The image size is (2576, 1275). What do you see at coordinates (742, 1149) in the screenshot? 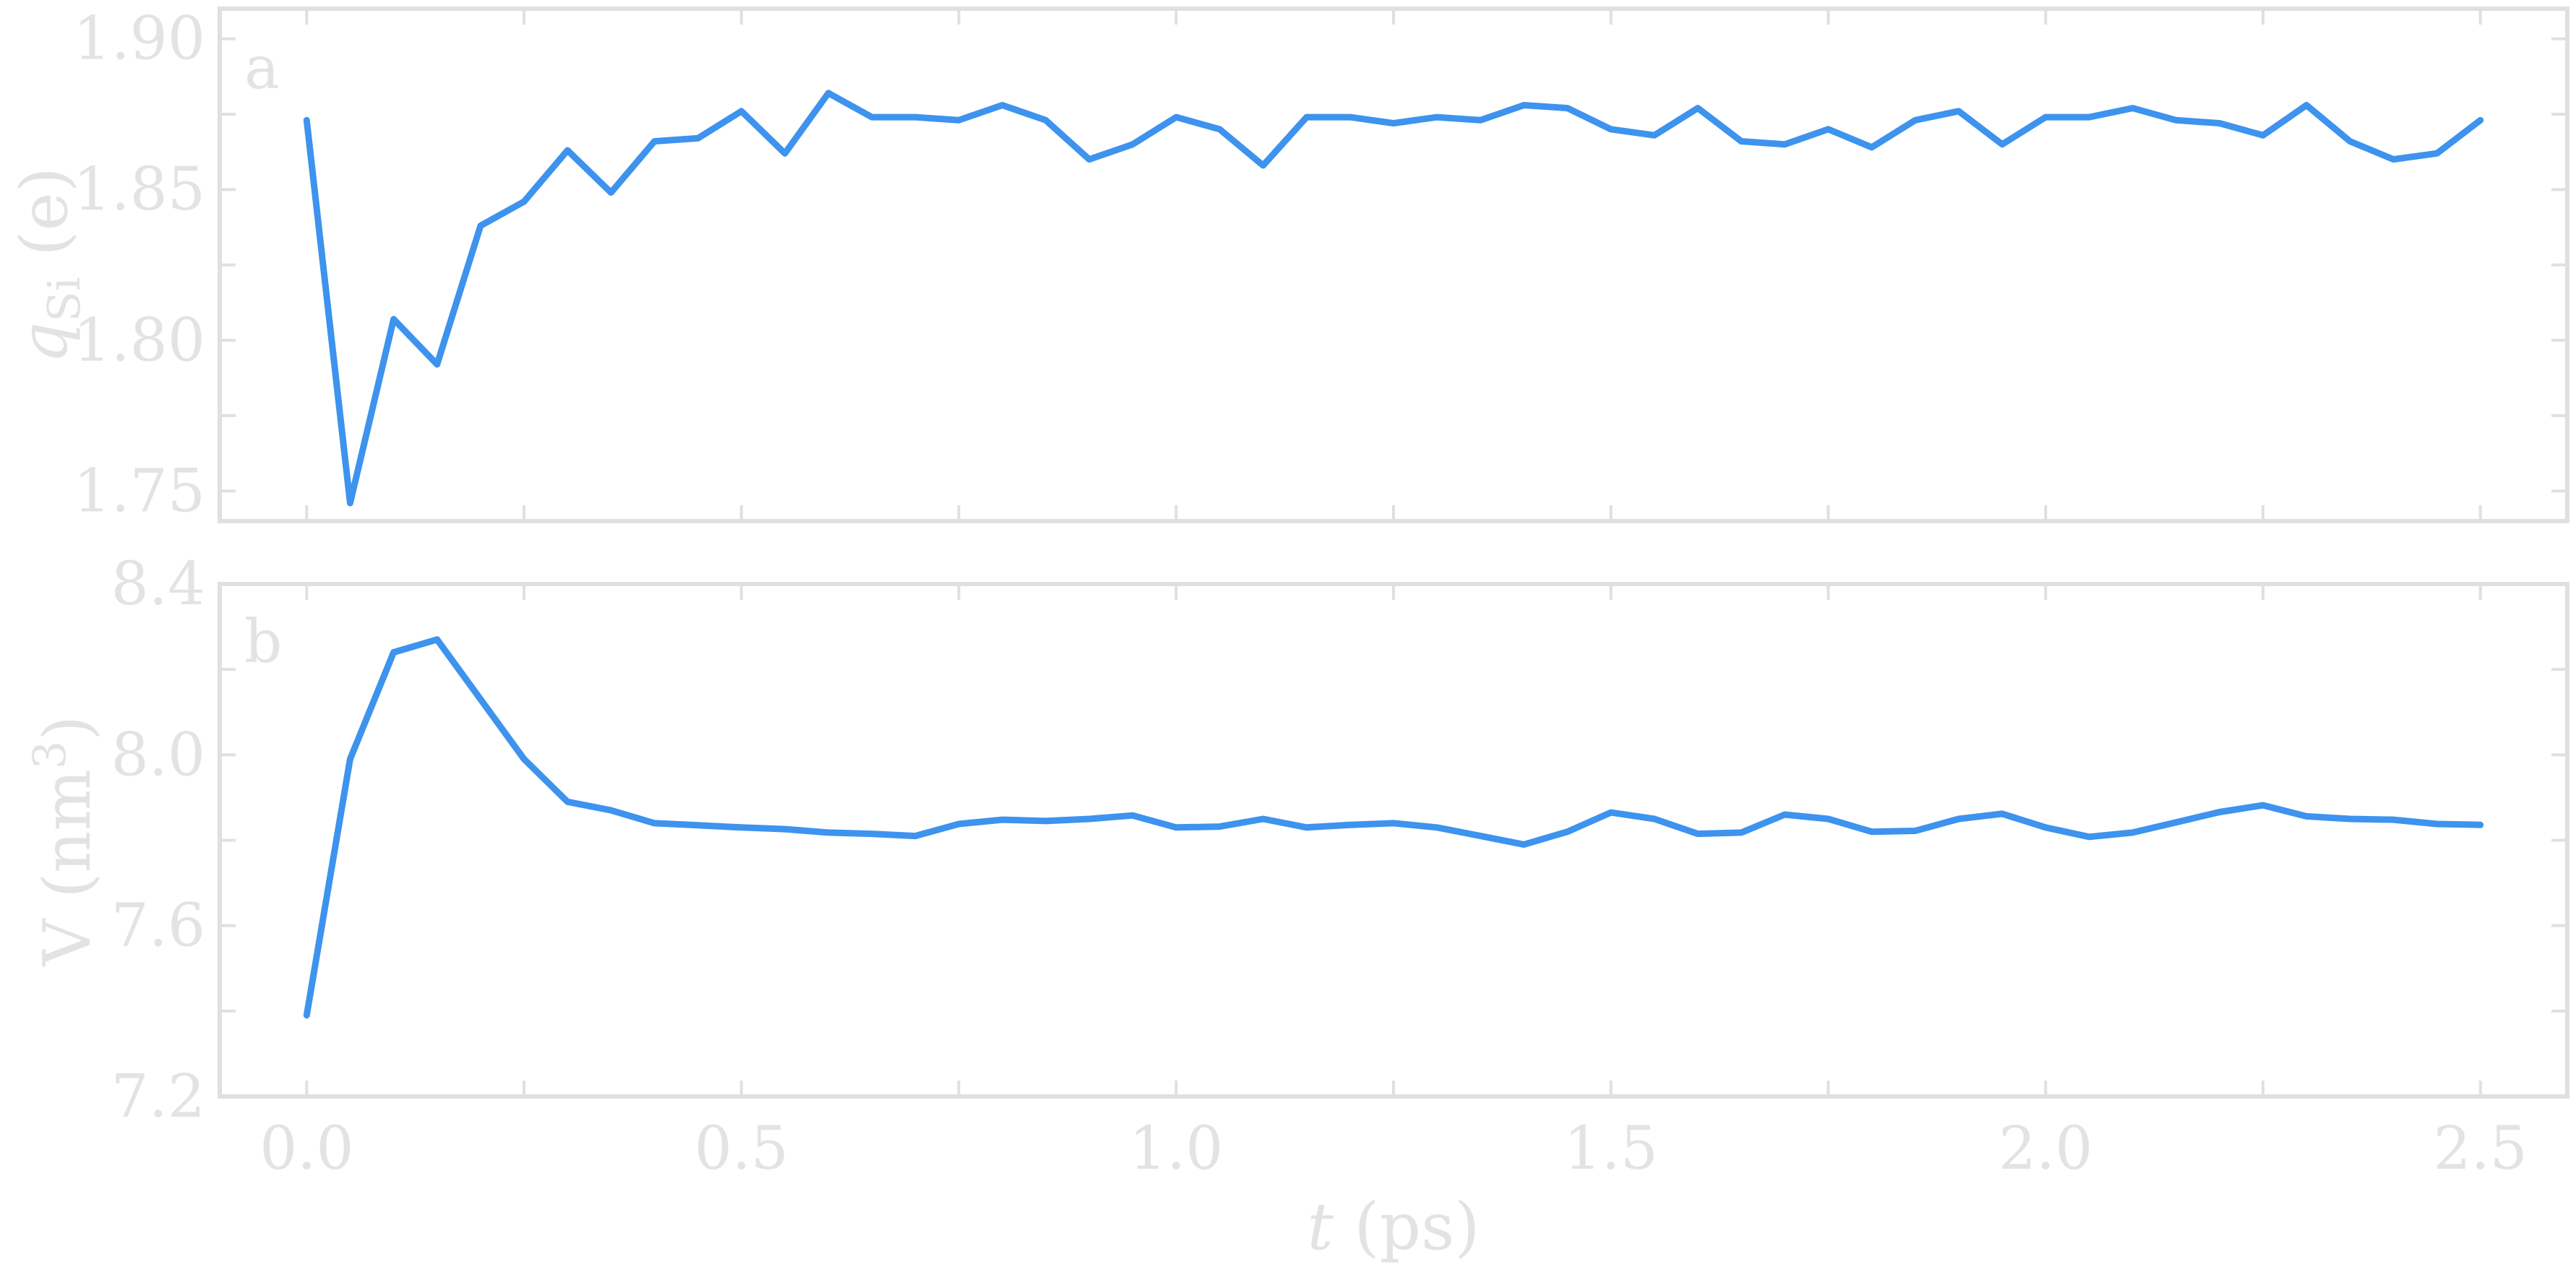
I see `x-tick-label: 0.5` at bounding box center [742, 1149].